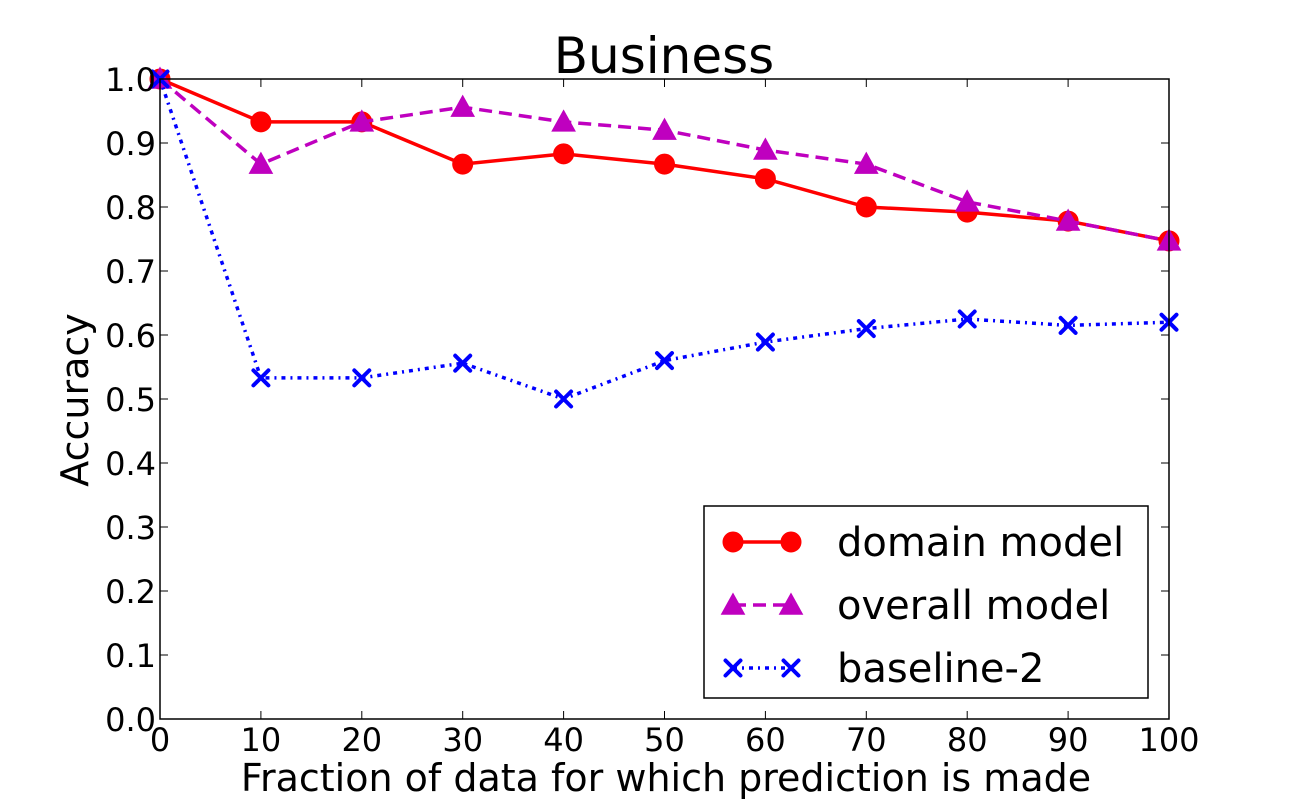 The height and width of the screenshot is (800, 1300). I want to click on x-tick-label: 90, so click(1068, 740).